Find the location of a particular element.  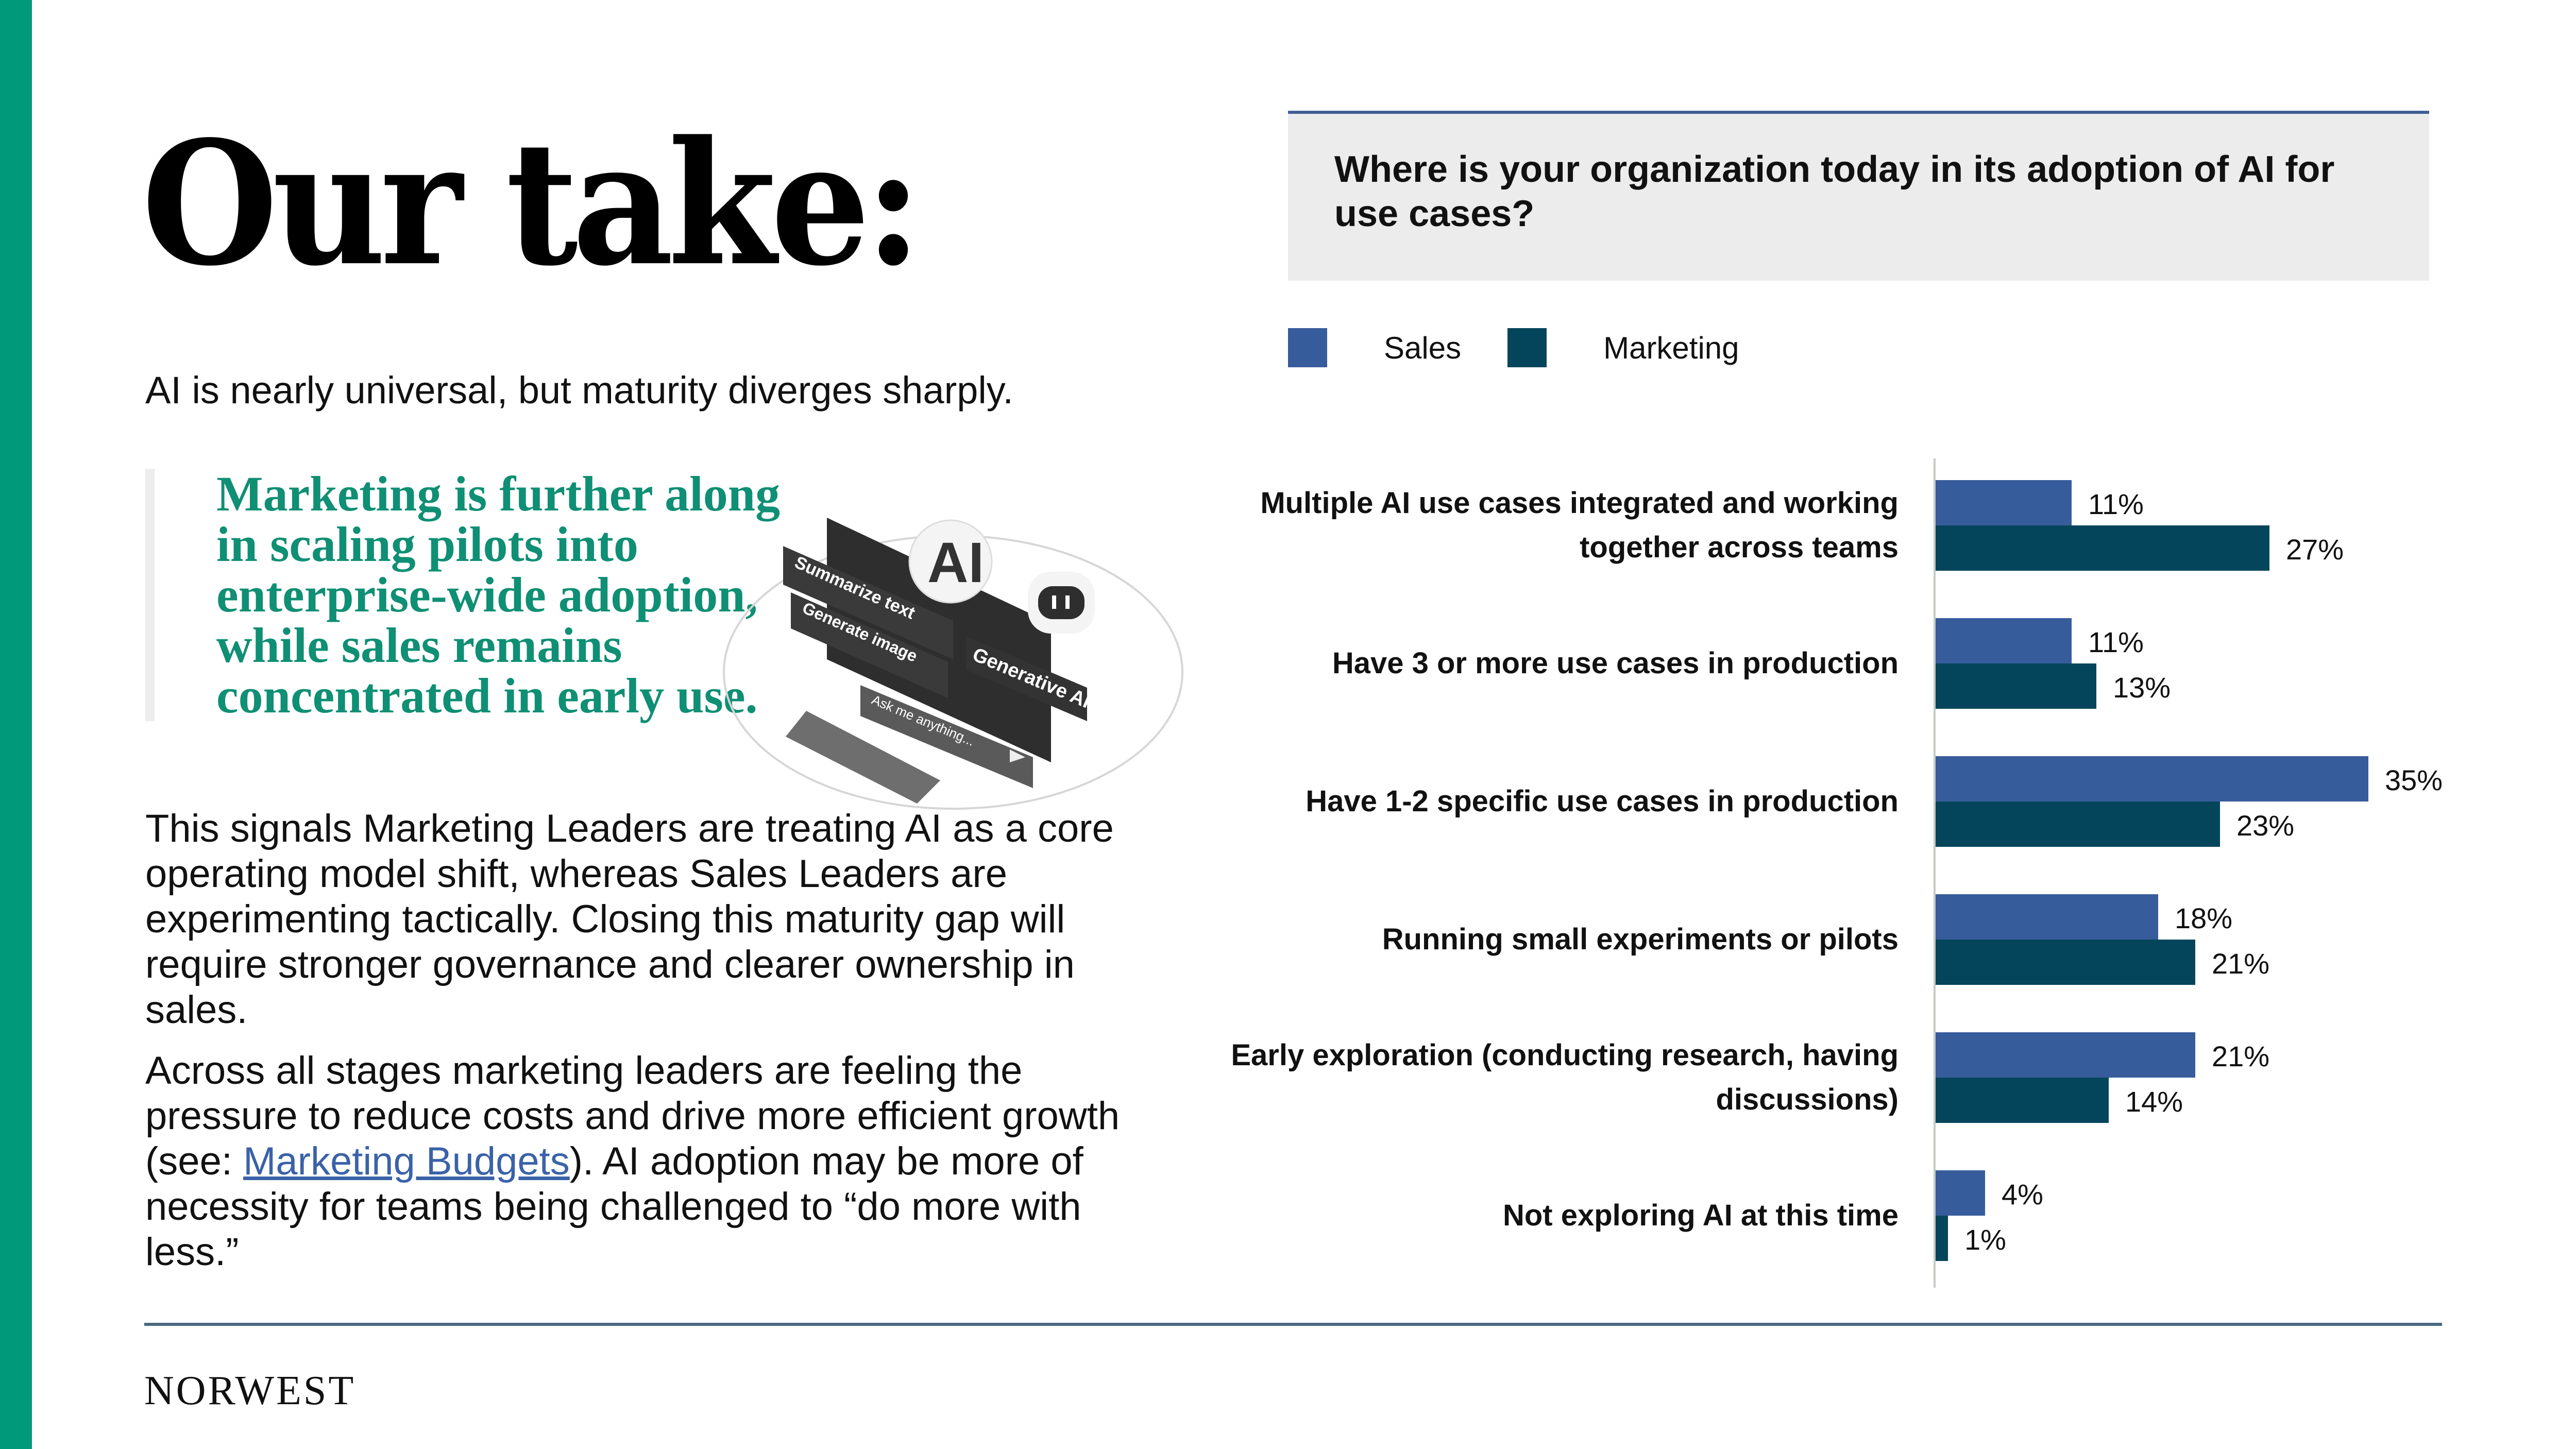

bar-value-label: 18% is located at coordinates (2204, 918).